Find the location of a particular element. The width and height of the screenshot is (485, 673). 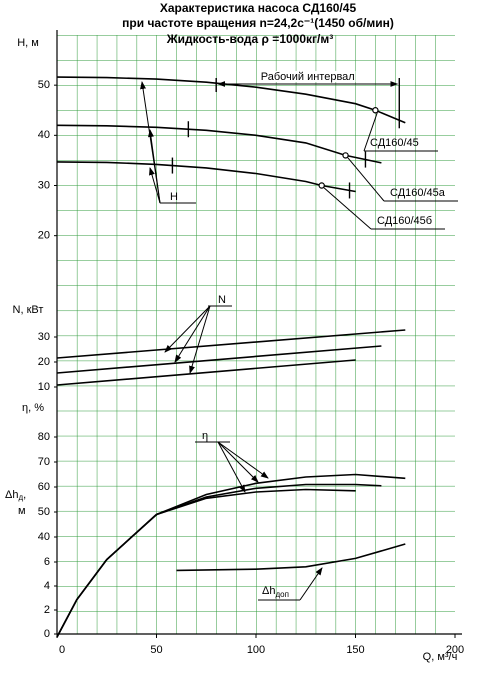

y-axis-label: N, кВт is located at coordinates (28, 310).